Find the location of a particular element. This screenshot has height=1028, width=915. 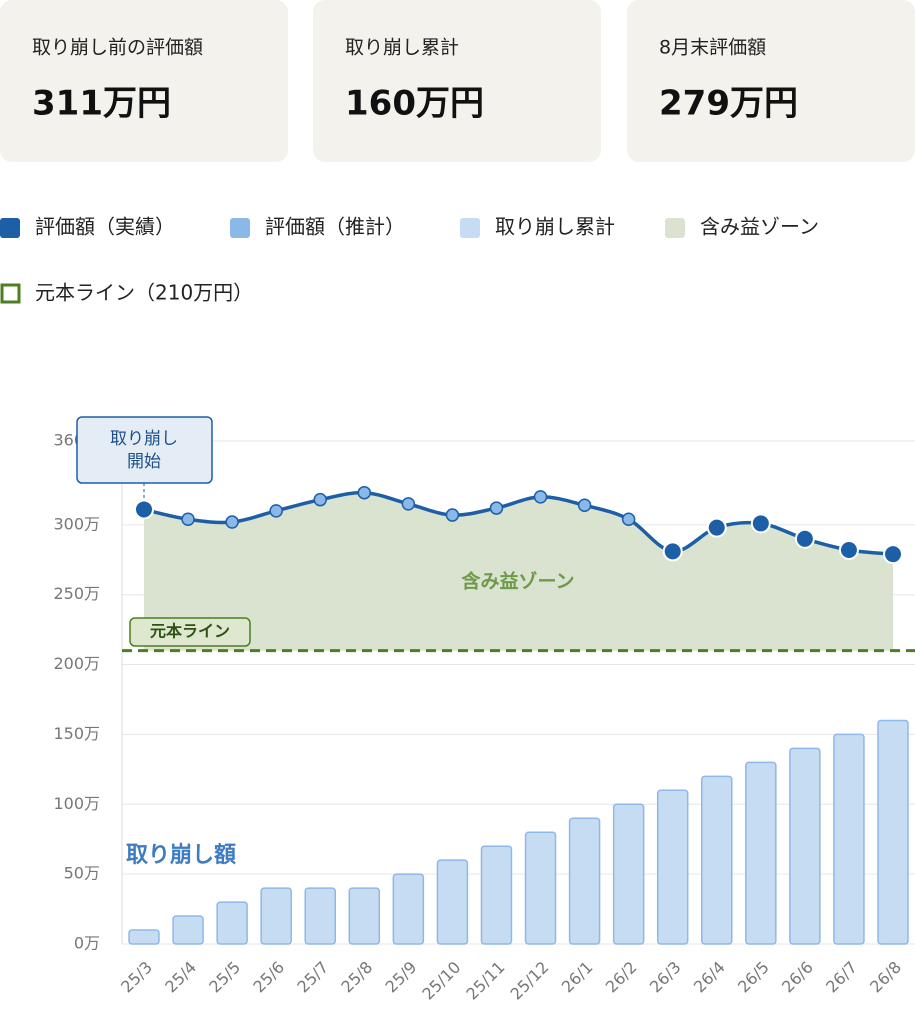

y-tick-label: 250万 is located at coordinates (76, 593).